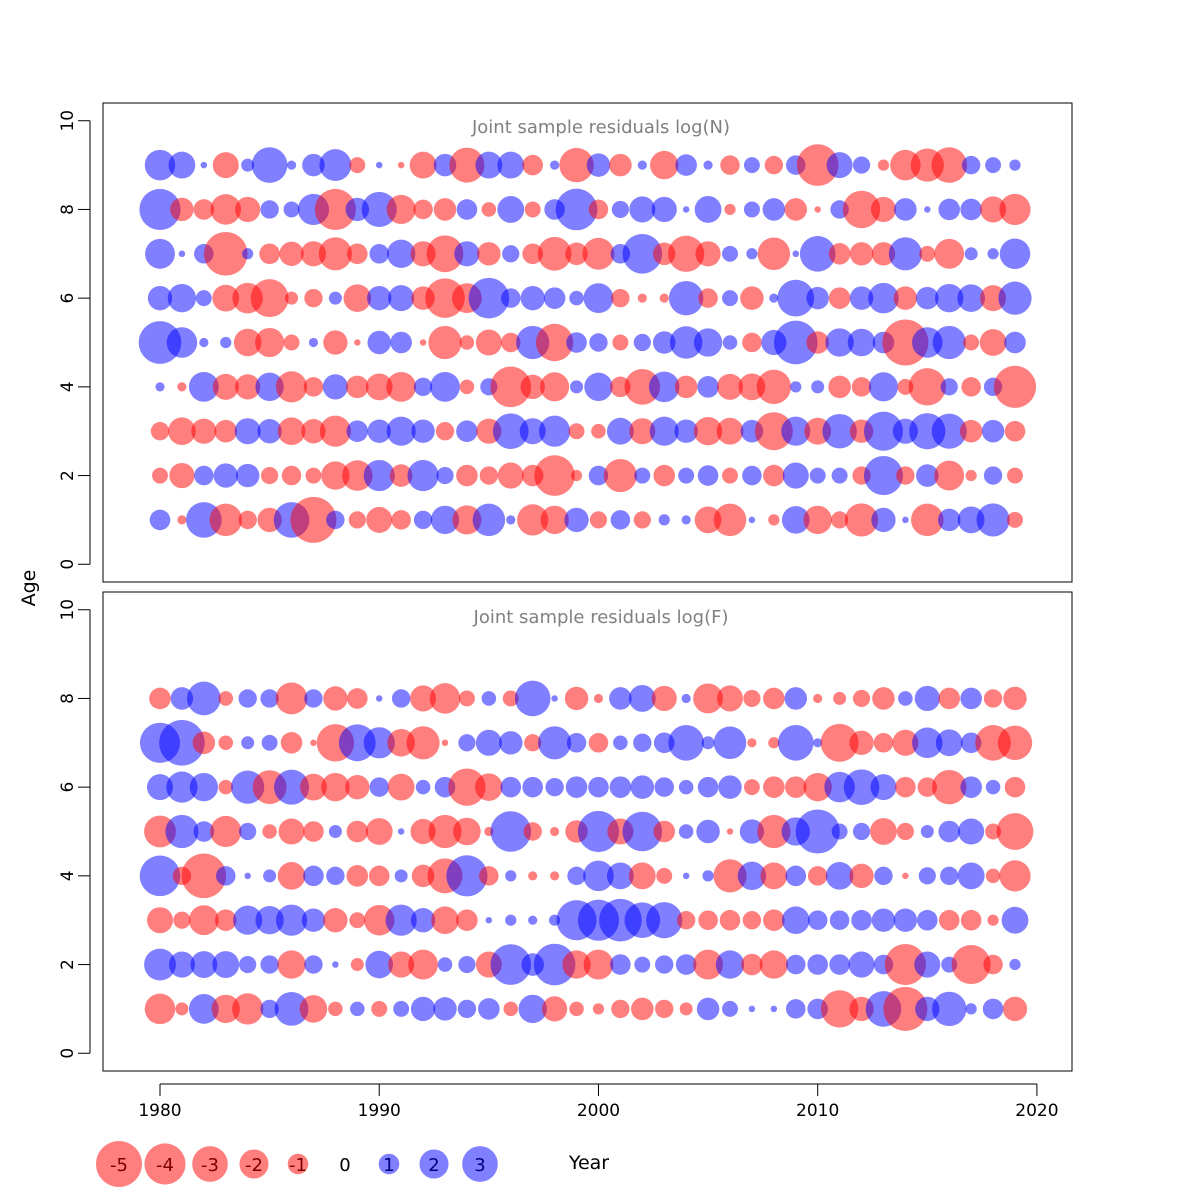 This screenshot has width=1200, height=1200. I want to click on x-tick-label: 2010, so click(817, 1111).